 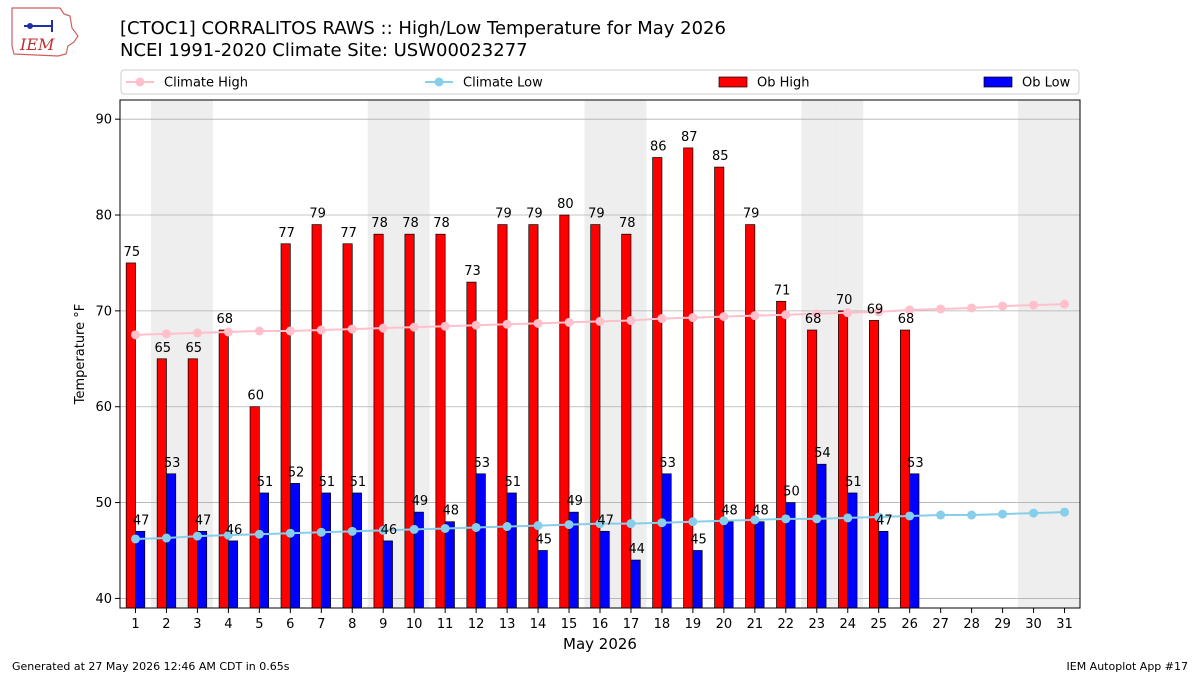 I want to click on legend-climate-high-label: Climate High, so click(x=206, y=83).